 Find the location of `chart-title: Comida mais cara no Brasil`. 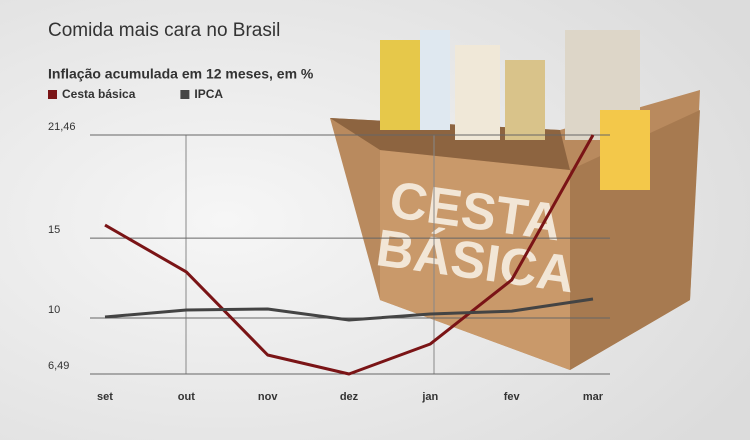

chart-title: Comida mais cara no Brasil is located at coordinates (164, 30).